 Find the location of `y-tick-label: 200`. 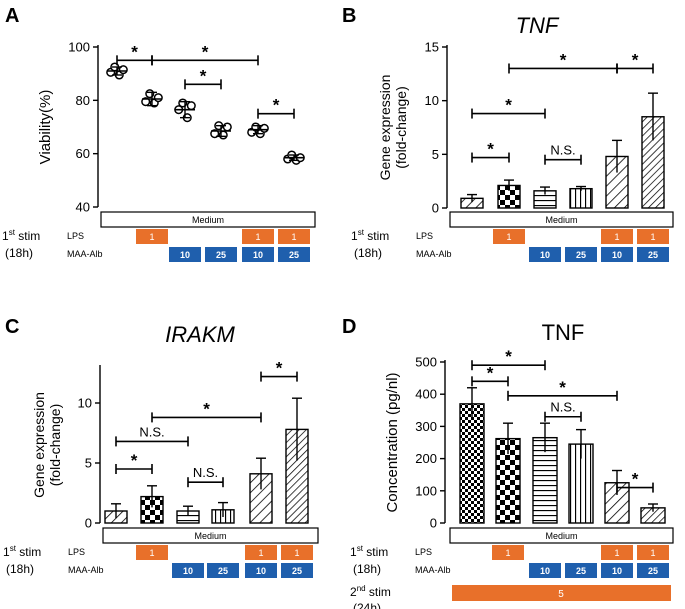

y-tick-label: 200 is located at coordinates (426, 458).